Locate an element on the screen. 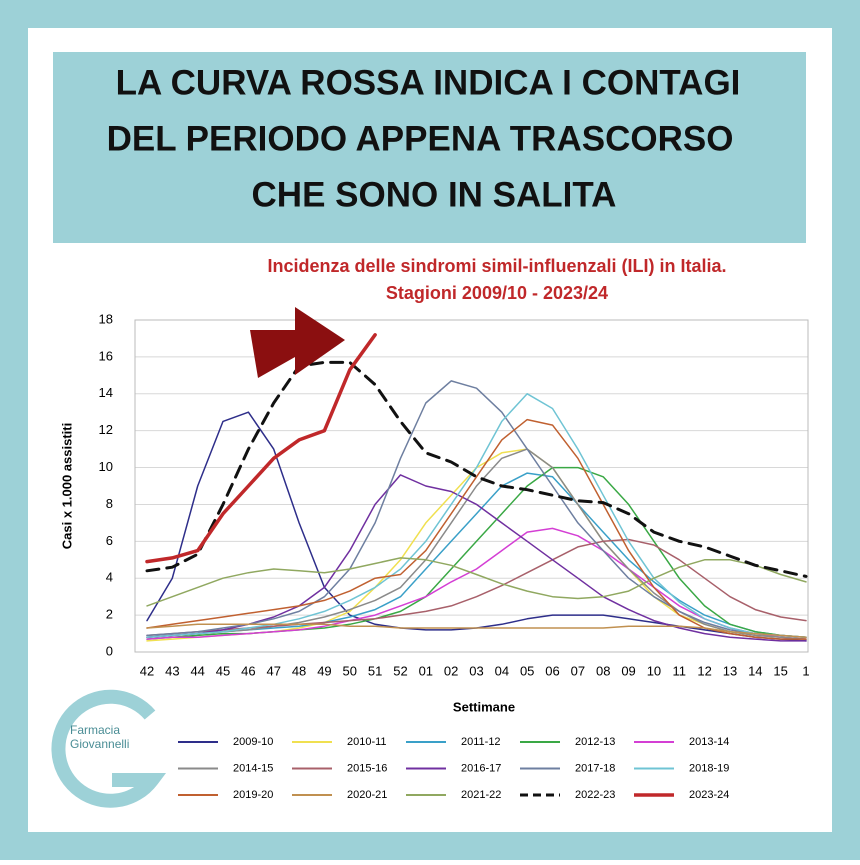  header-title: DEL PERIODO APPENA TRASCORSO is located at coordinates (420, 138).